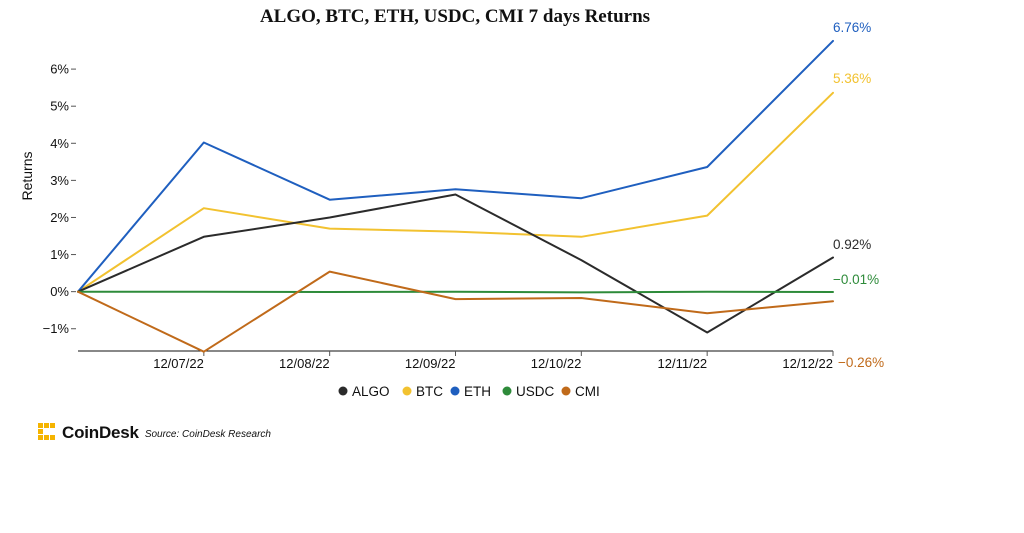 This screenshot has width=1024, height=533. I want to click on series-line-usdc, so click(455, 292).